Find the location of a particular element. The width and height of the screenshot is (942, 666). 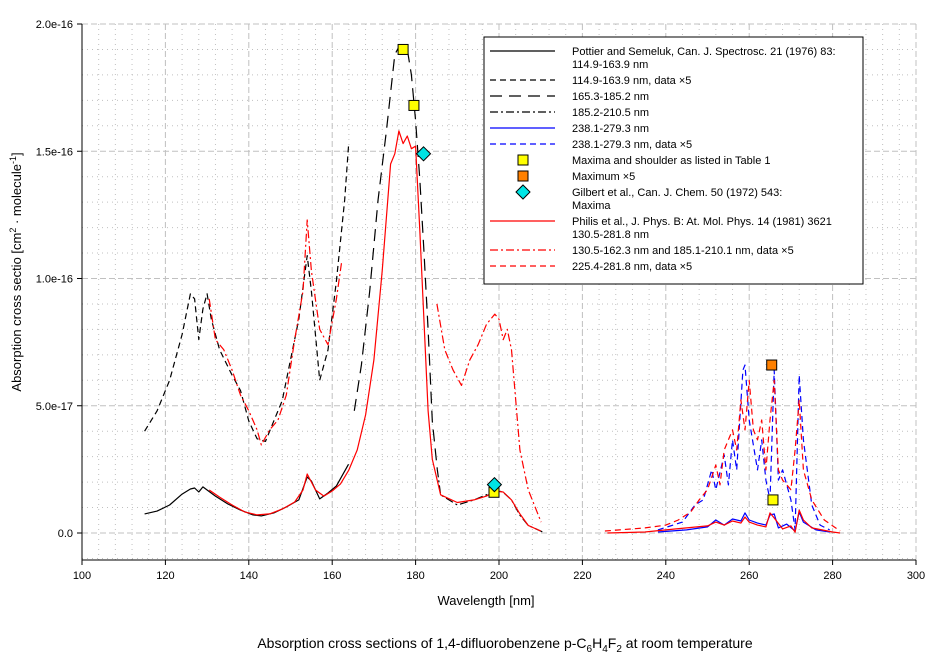

legend-label: Maximum ×5 is located at coordinates (603, 177).